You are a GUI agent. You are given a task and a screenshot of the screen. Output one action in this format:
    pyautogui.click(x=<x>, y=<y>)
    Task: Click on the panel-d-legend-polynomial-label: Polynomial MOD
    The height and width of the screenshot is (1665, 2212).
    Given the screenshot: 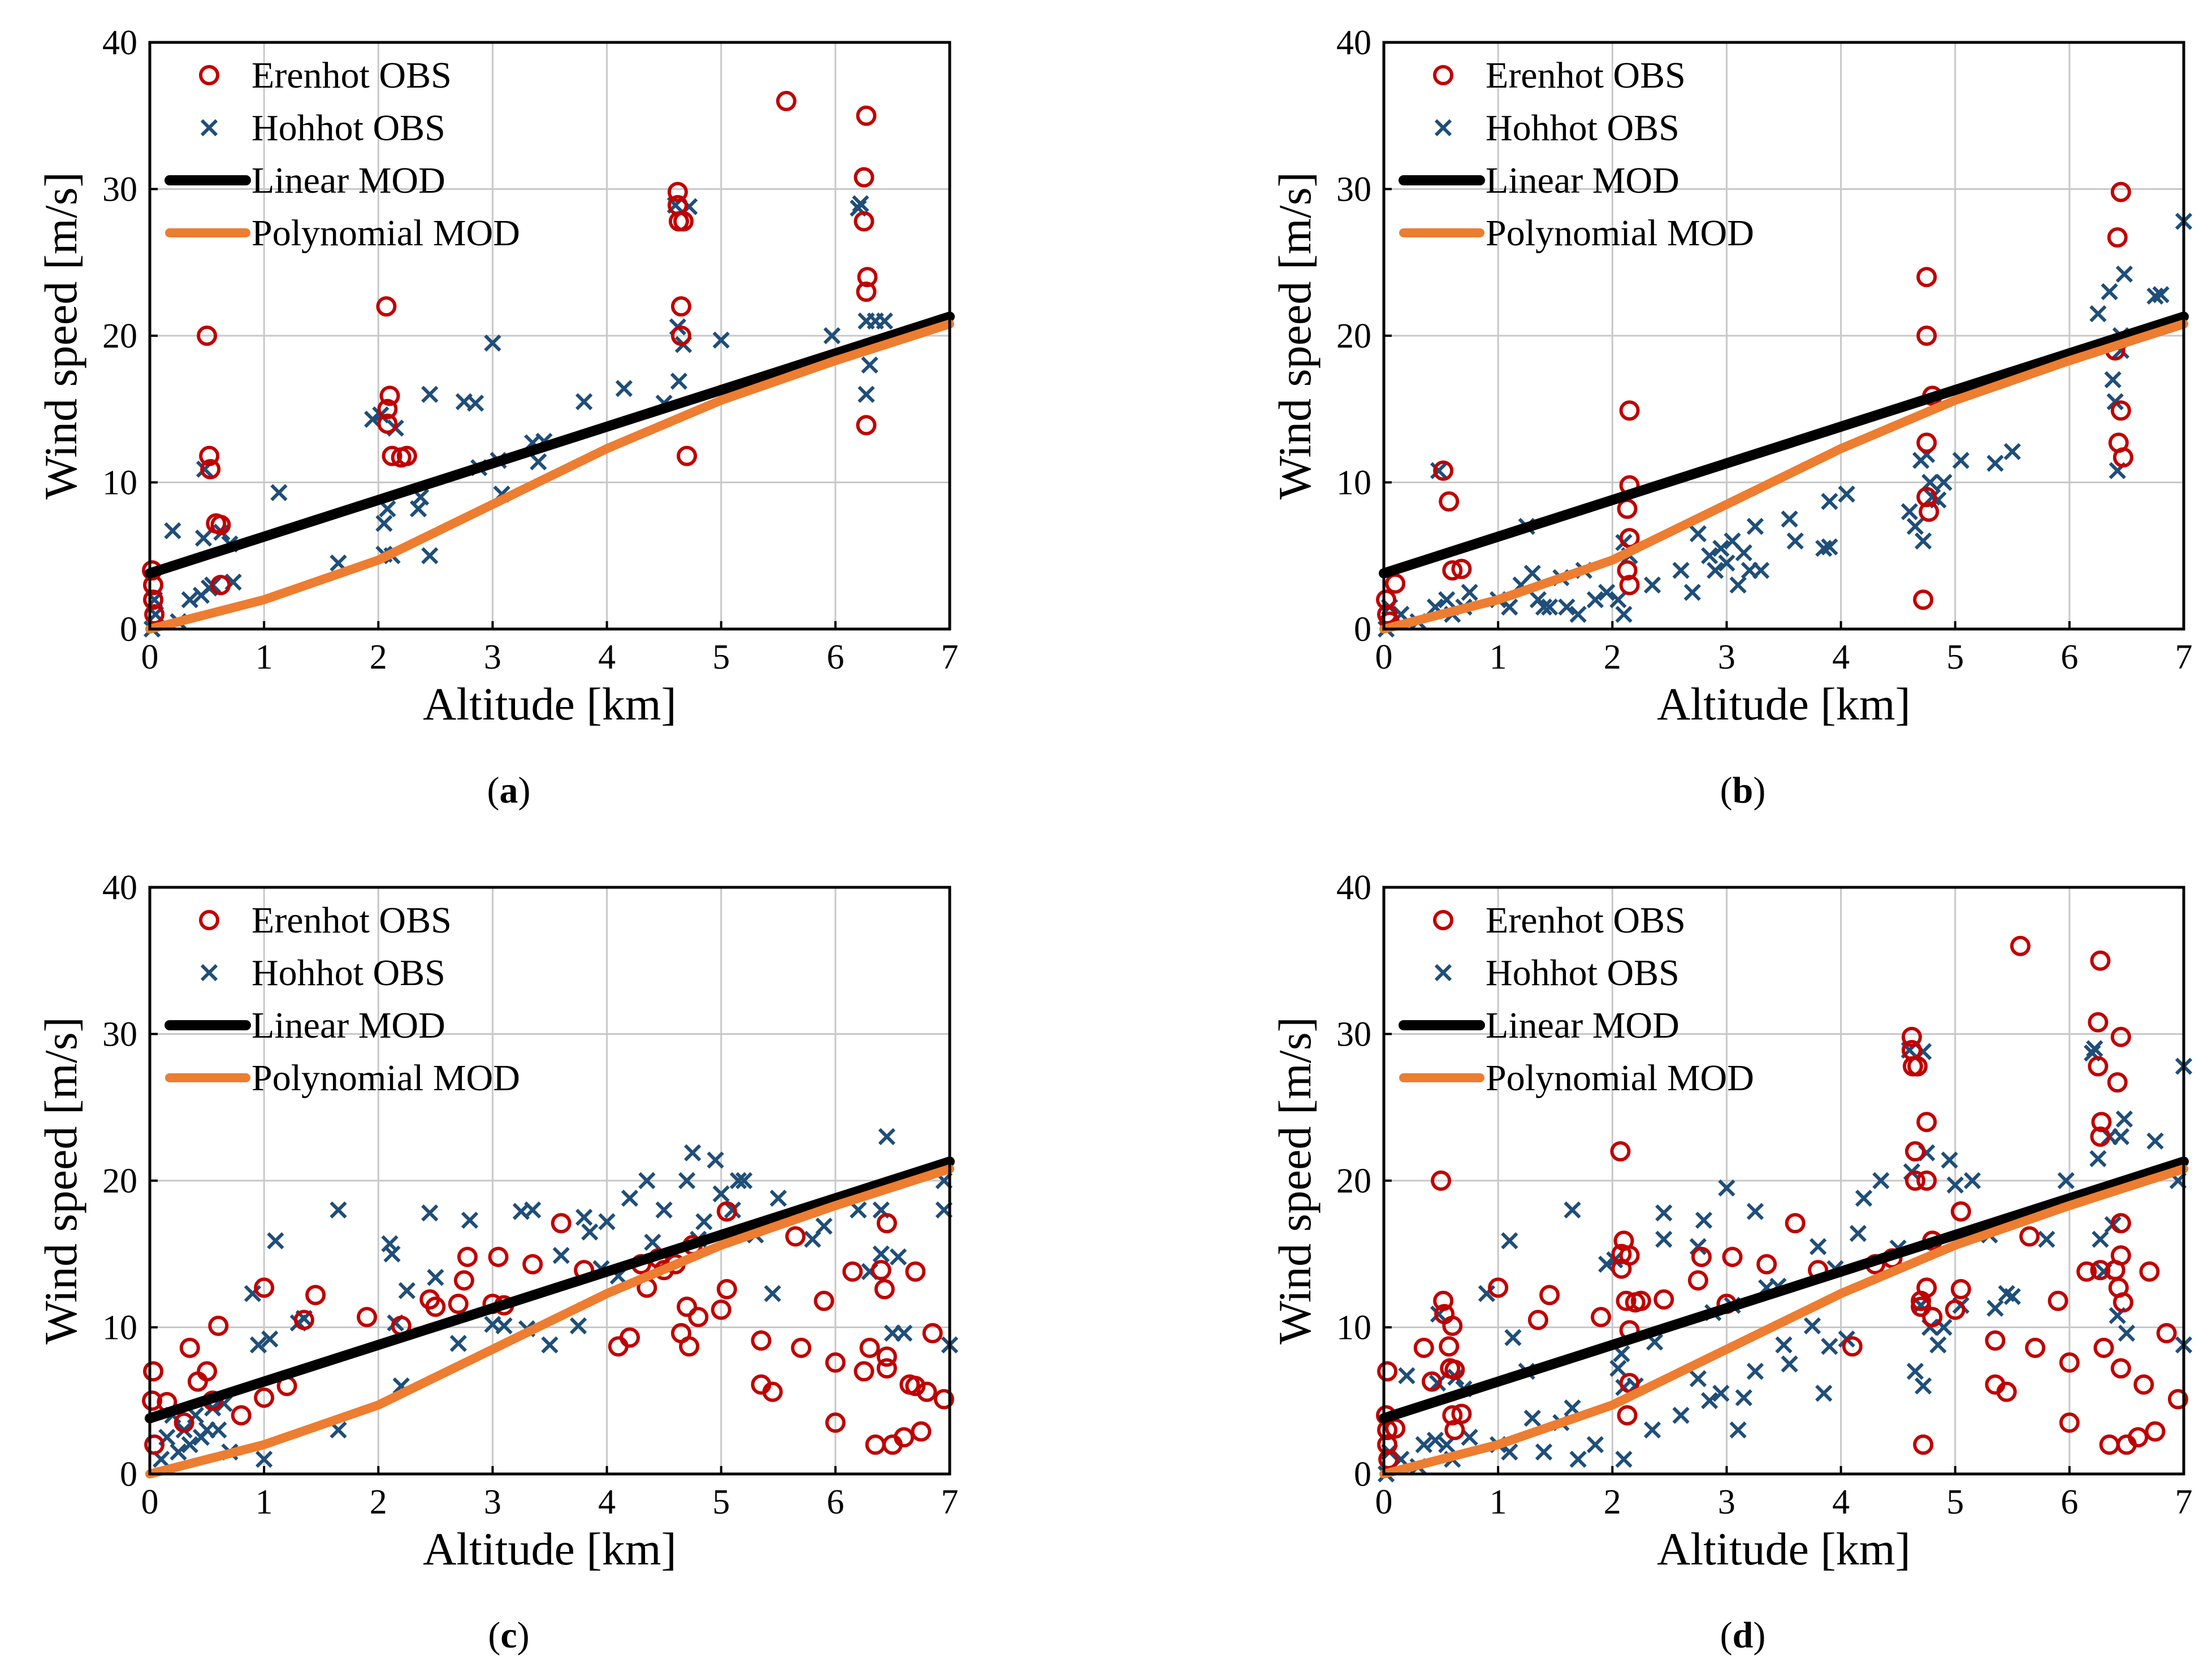 What is the action you would take?
    pyautogui.click(x=1620, y=1078)
    